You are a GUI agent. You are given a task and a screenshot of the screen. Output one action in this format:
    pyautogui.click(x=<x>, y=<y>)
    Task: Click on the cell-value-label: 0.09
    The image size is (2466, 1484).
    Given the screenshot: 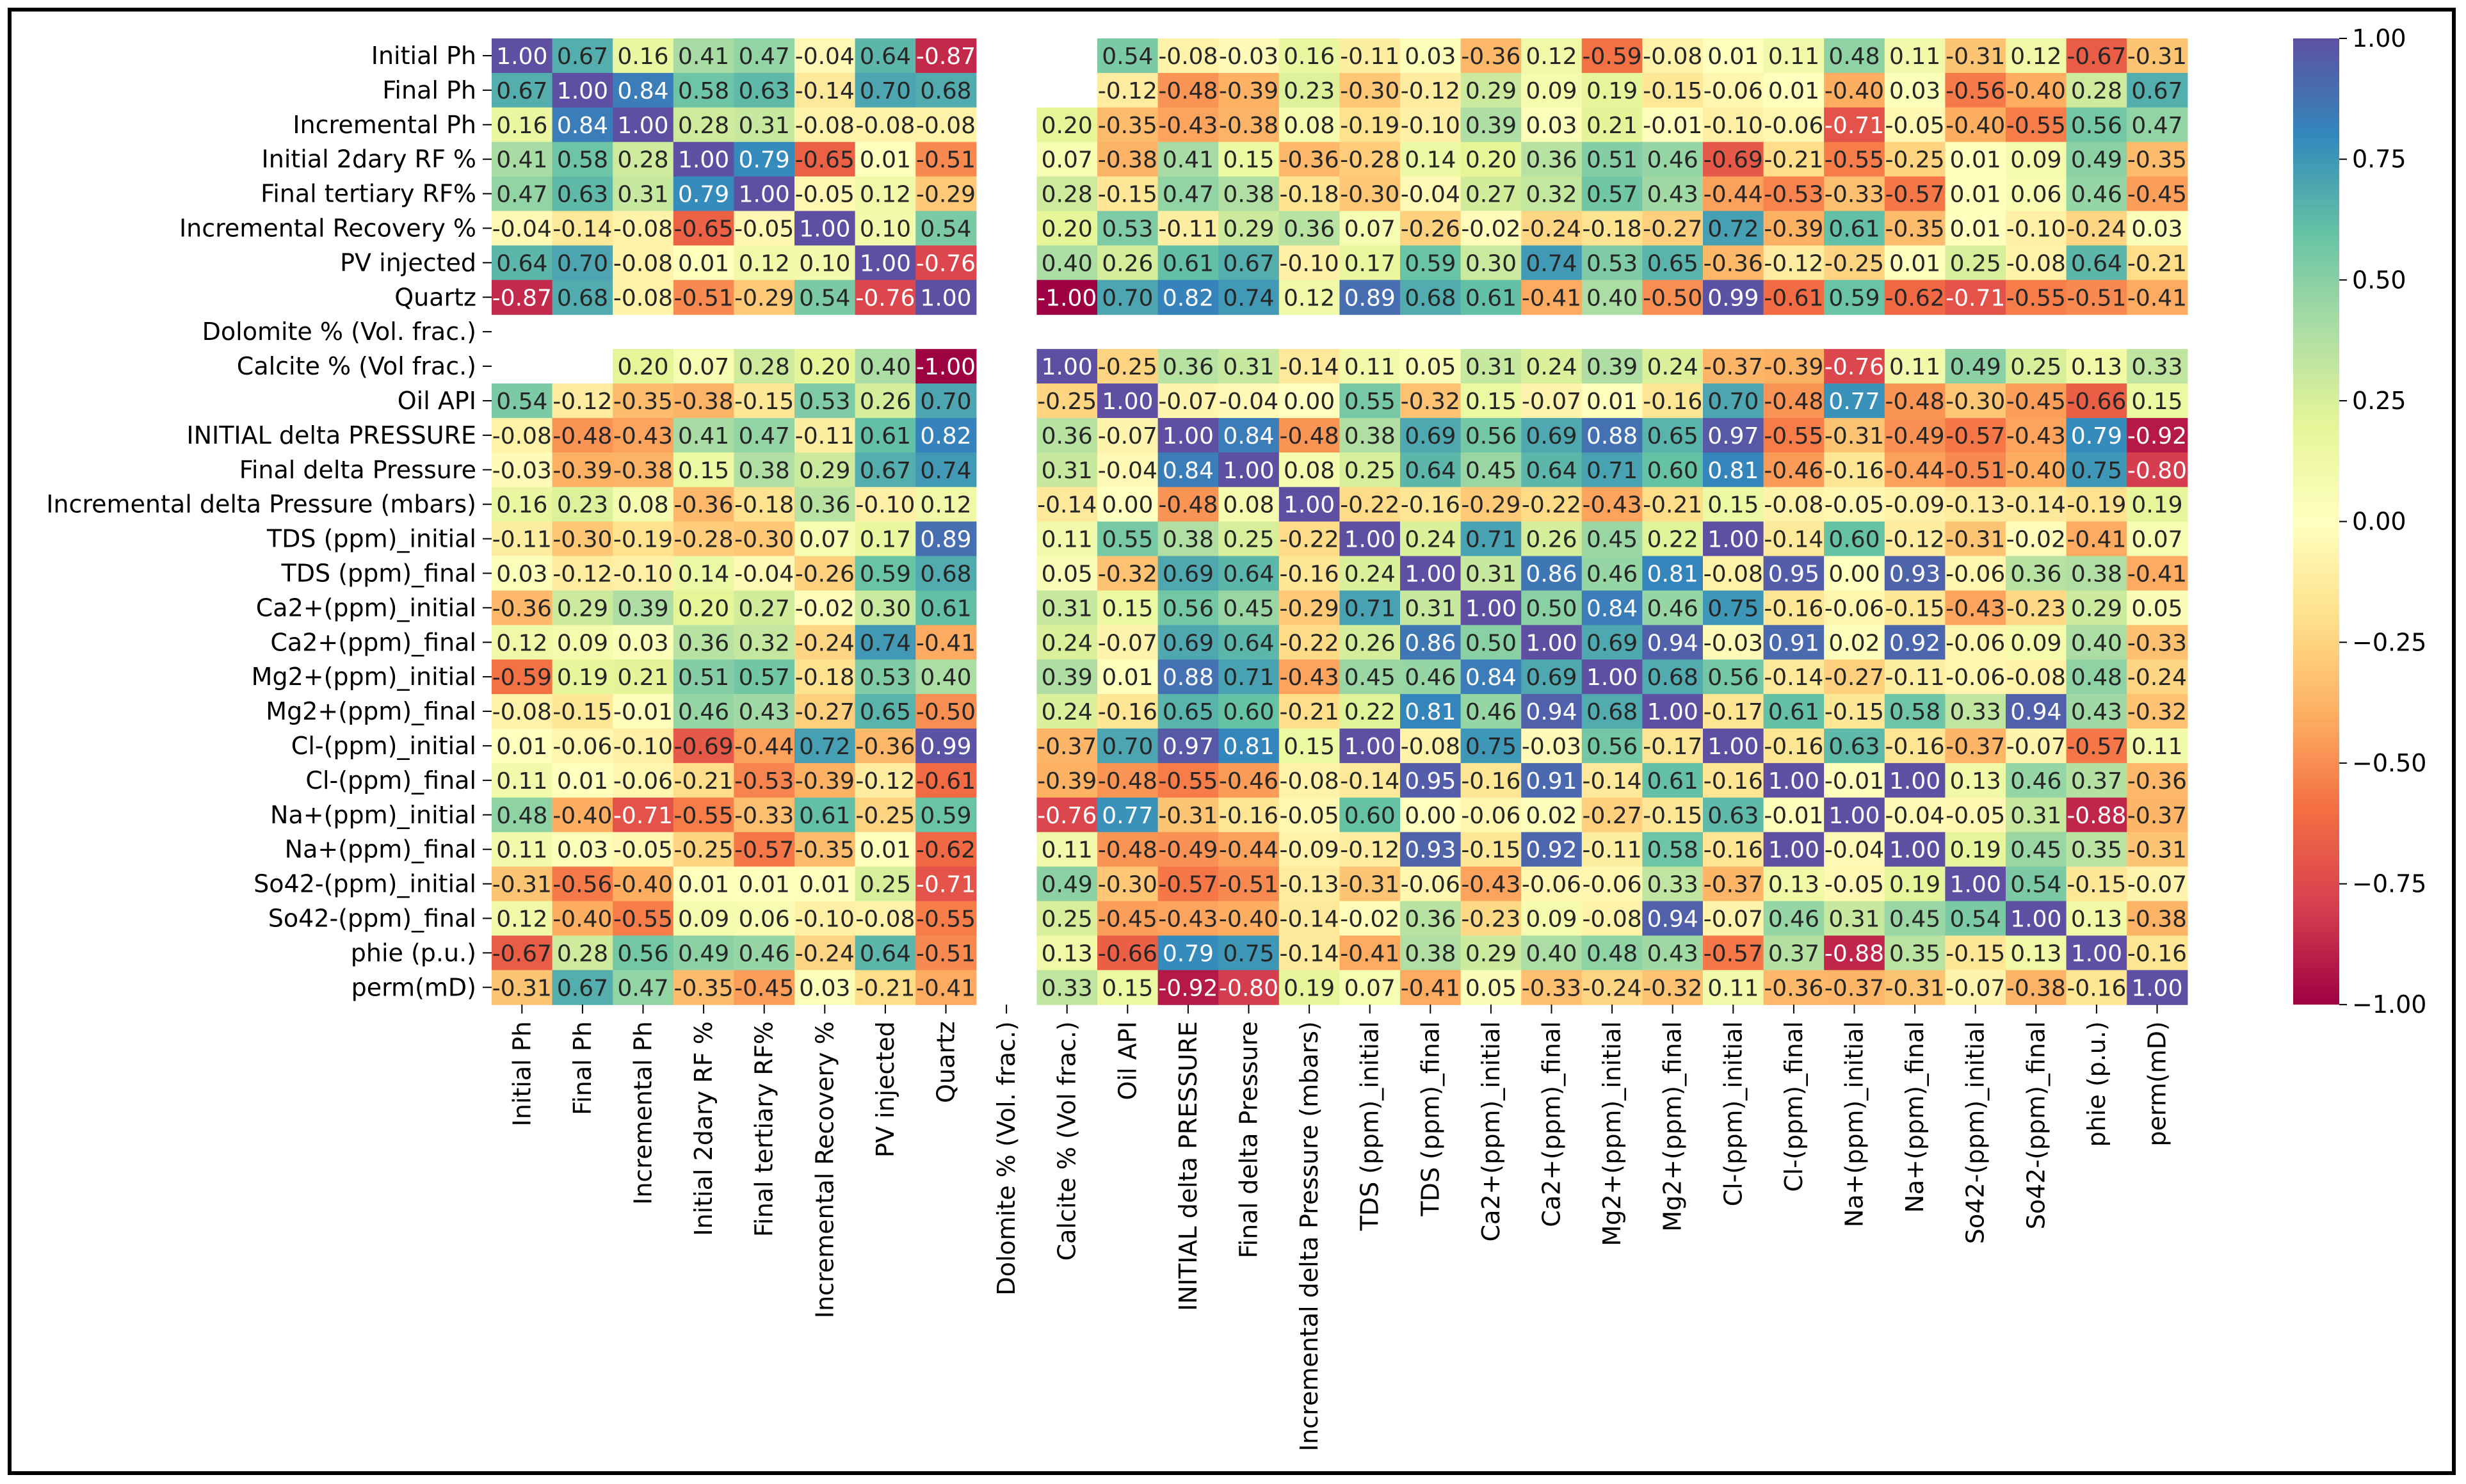 What is the action you would take?
    pyautogui.click(x=583, y=643)
    